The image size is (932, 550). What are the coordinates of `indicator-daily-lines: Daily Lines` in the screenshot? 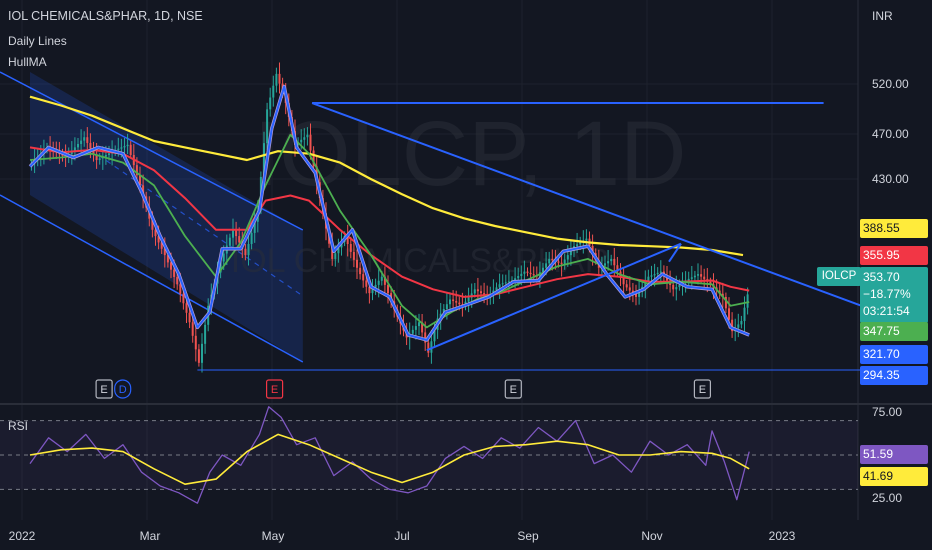 It's located at (37, 41).